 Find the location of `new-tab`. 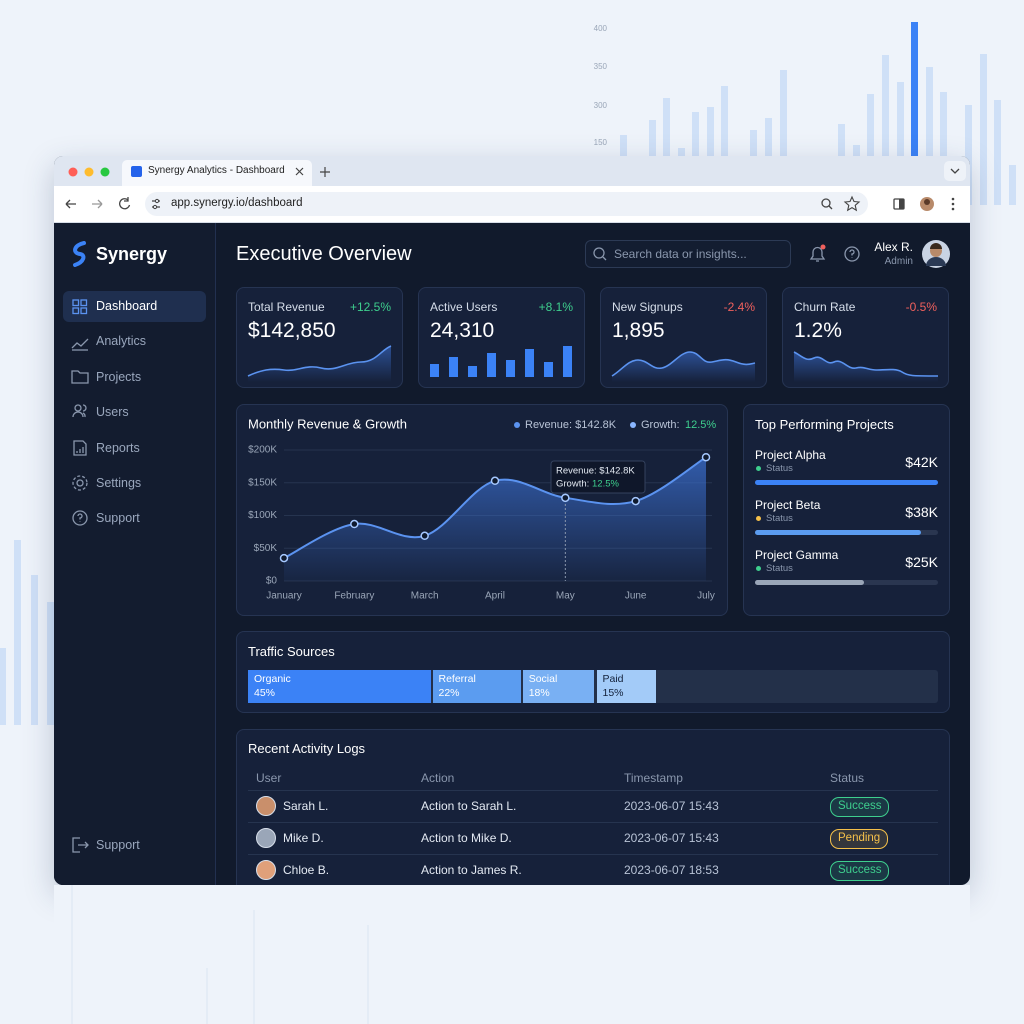

new-tab is located at coordinates (325, 172).